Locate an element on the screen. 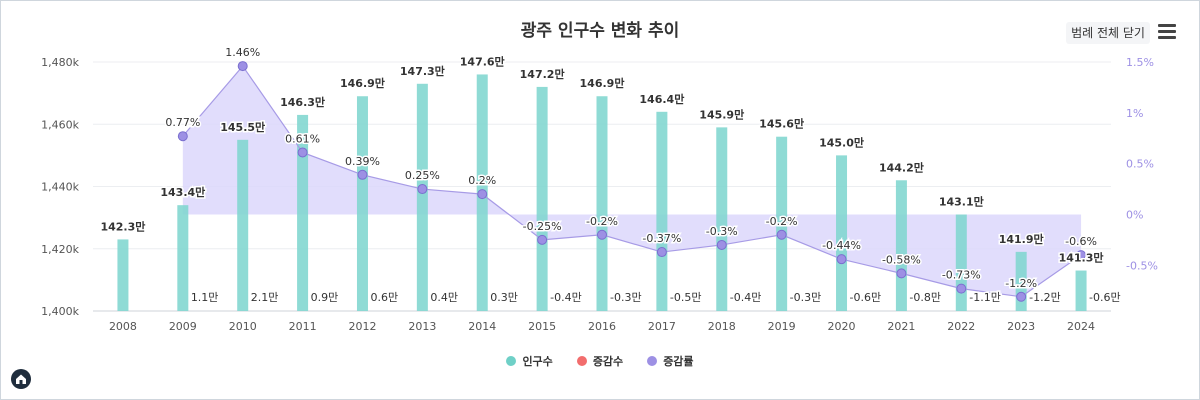 Image resolution: width=1200 pixels, height=400 pixels. x-tick-label: 2012 is located at coordinates (362, 326).